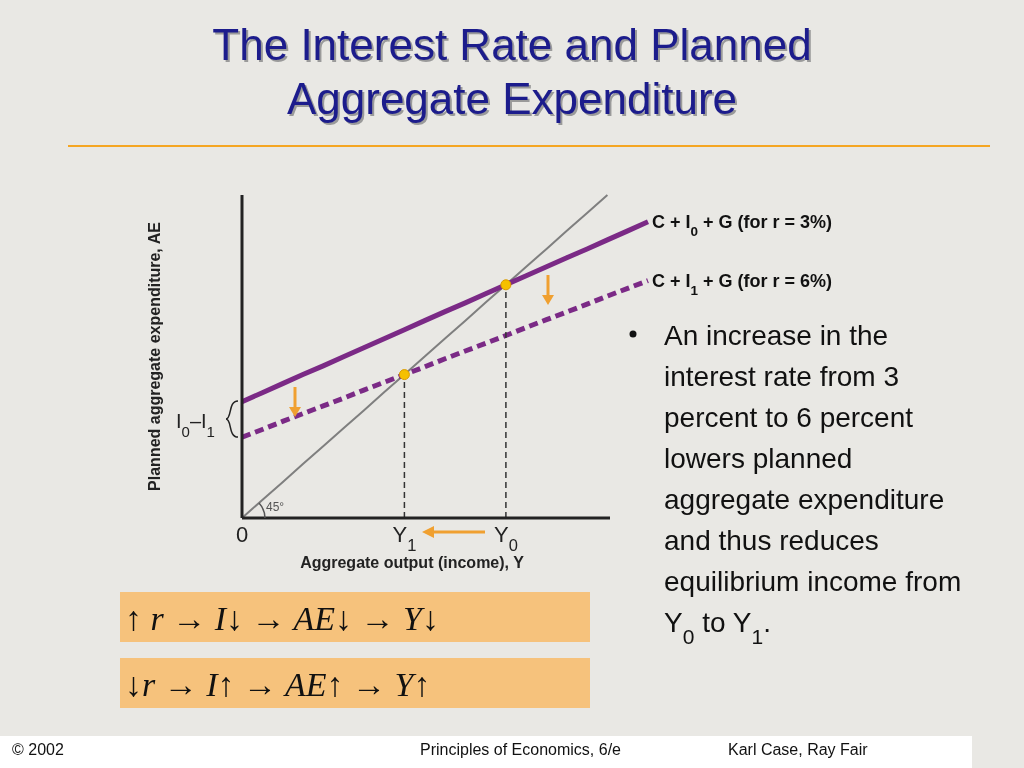  What do you see at coordinates (242, 534) in the screenshot?
I see `x-tick-label: 0` at bounding box center [242, 534].